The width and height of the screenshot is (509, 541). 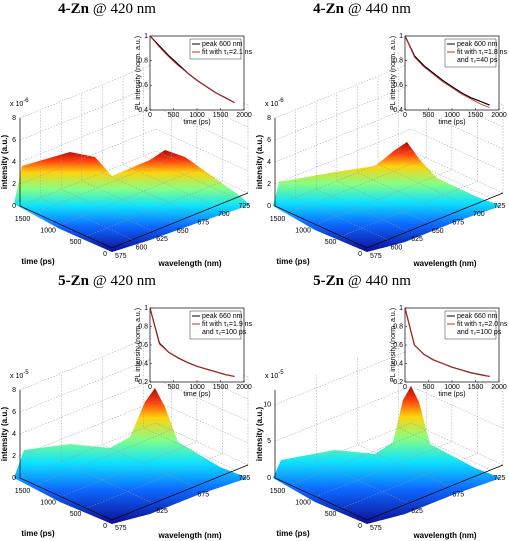 I want to click on panel-title: 4-Zn @ 420 nm, so click(x=107, y=9).